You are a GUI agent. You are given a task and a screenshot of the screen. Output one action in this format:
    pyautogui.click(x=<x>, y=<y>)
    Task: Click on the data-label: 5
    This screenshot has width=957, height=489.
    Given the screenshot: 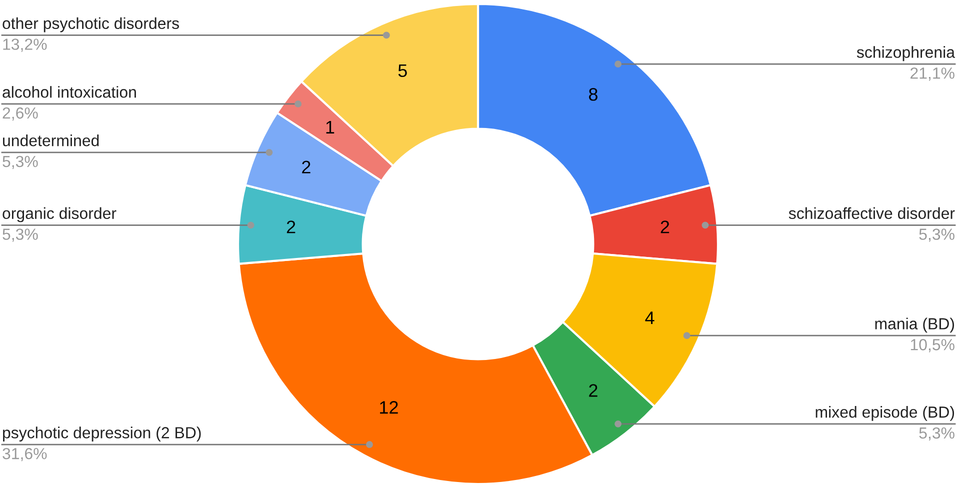 What is the action you would take?
    pyautogui.click(x=402, y=71)
    